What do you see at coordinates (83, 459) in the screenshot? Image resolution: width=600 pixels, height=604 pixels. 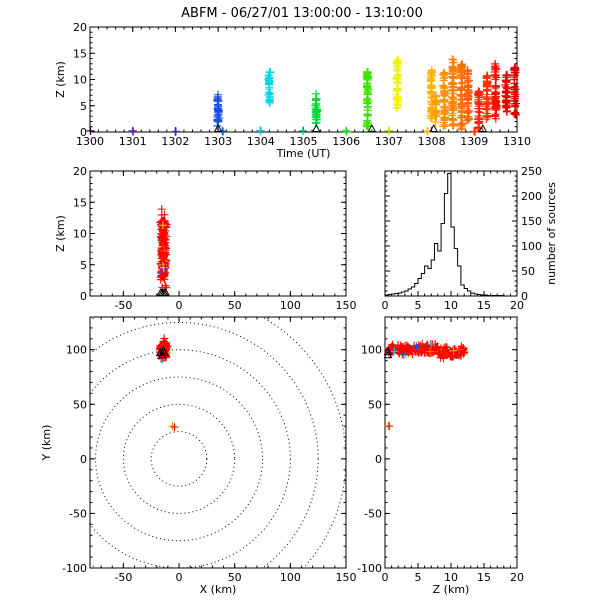 I see `xy-ytick-label: 0` at bounding box center [83, 459].